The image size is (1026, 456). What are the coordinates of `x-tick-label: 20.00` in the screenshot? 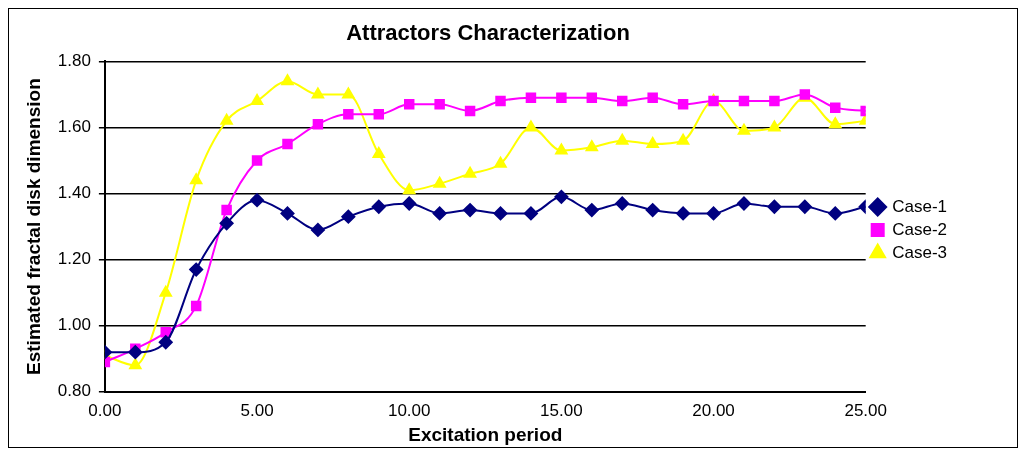 It's located at (713, 410).